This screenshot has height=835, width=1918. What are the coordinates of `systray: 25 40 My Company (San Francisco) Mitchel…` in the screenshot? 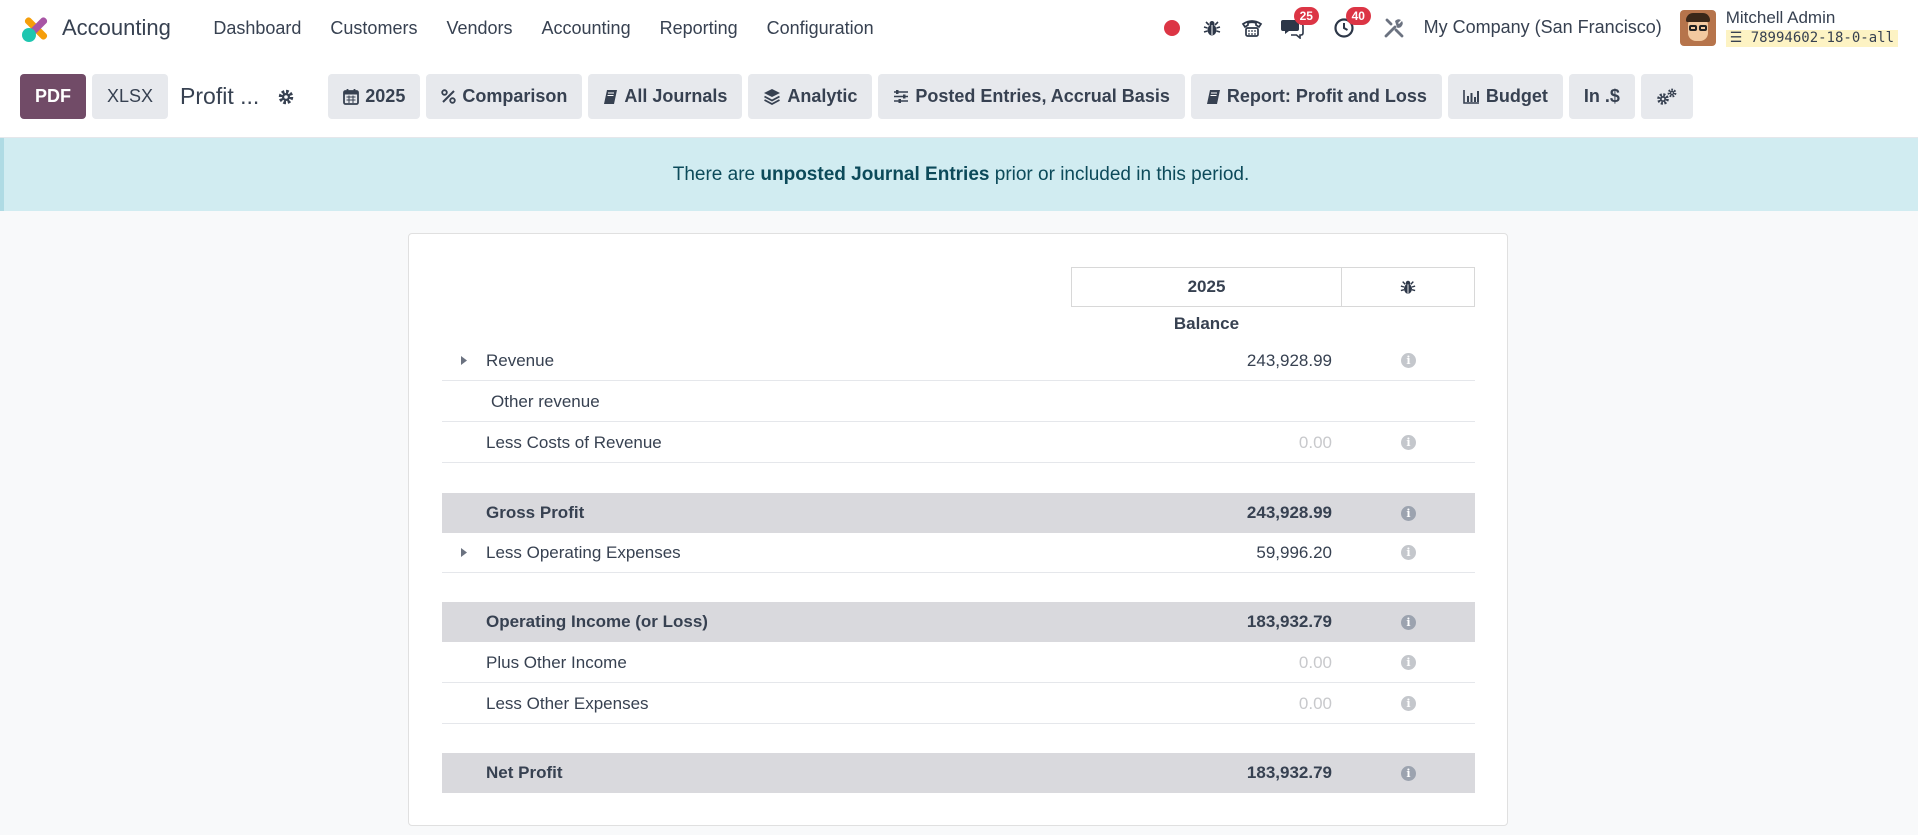 It's located at (1530, 27).